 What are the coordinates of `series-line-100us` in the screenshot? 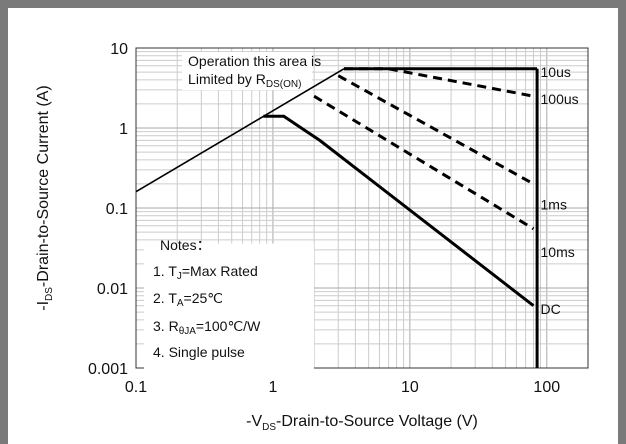 It's located at (438, 82).